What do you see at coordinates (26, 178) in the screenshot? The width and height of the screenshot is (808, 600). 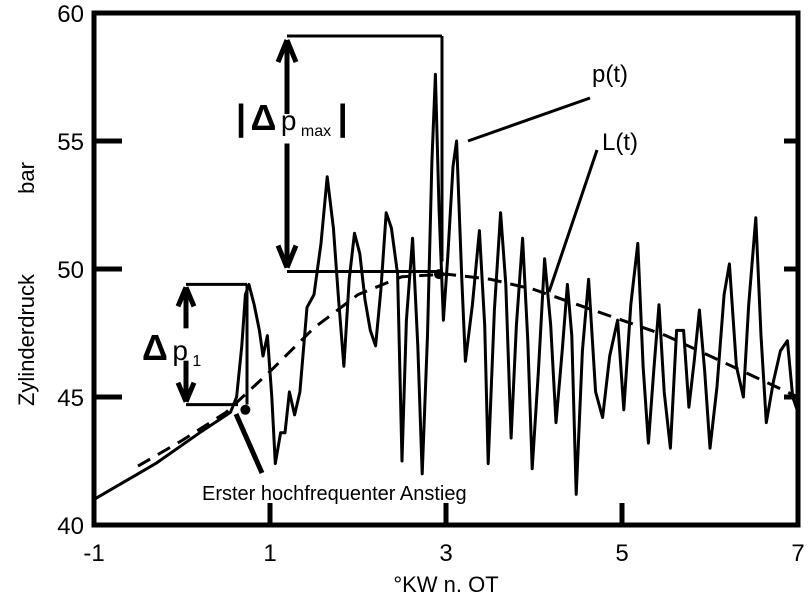 I see `y-axis-unit: bar` at bounding box center [26, 178].